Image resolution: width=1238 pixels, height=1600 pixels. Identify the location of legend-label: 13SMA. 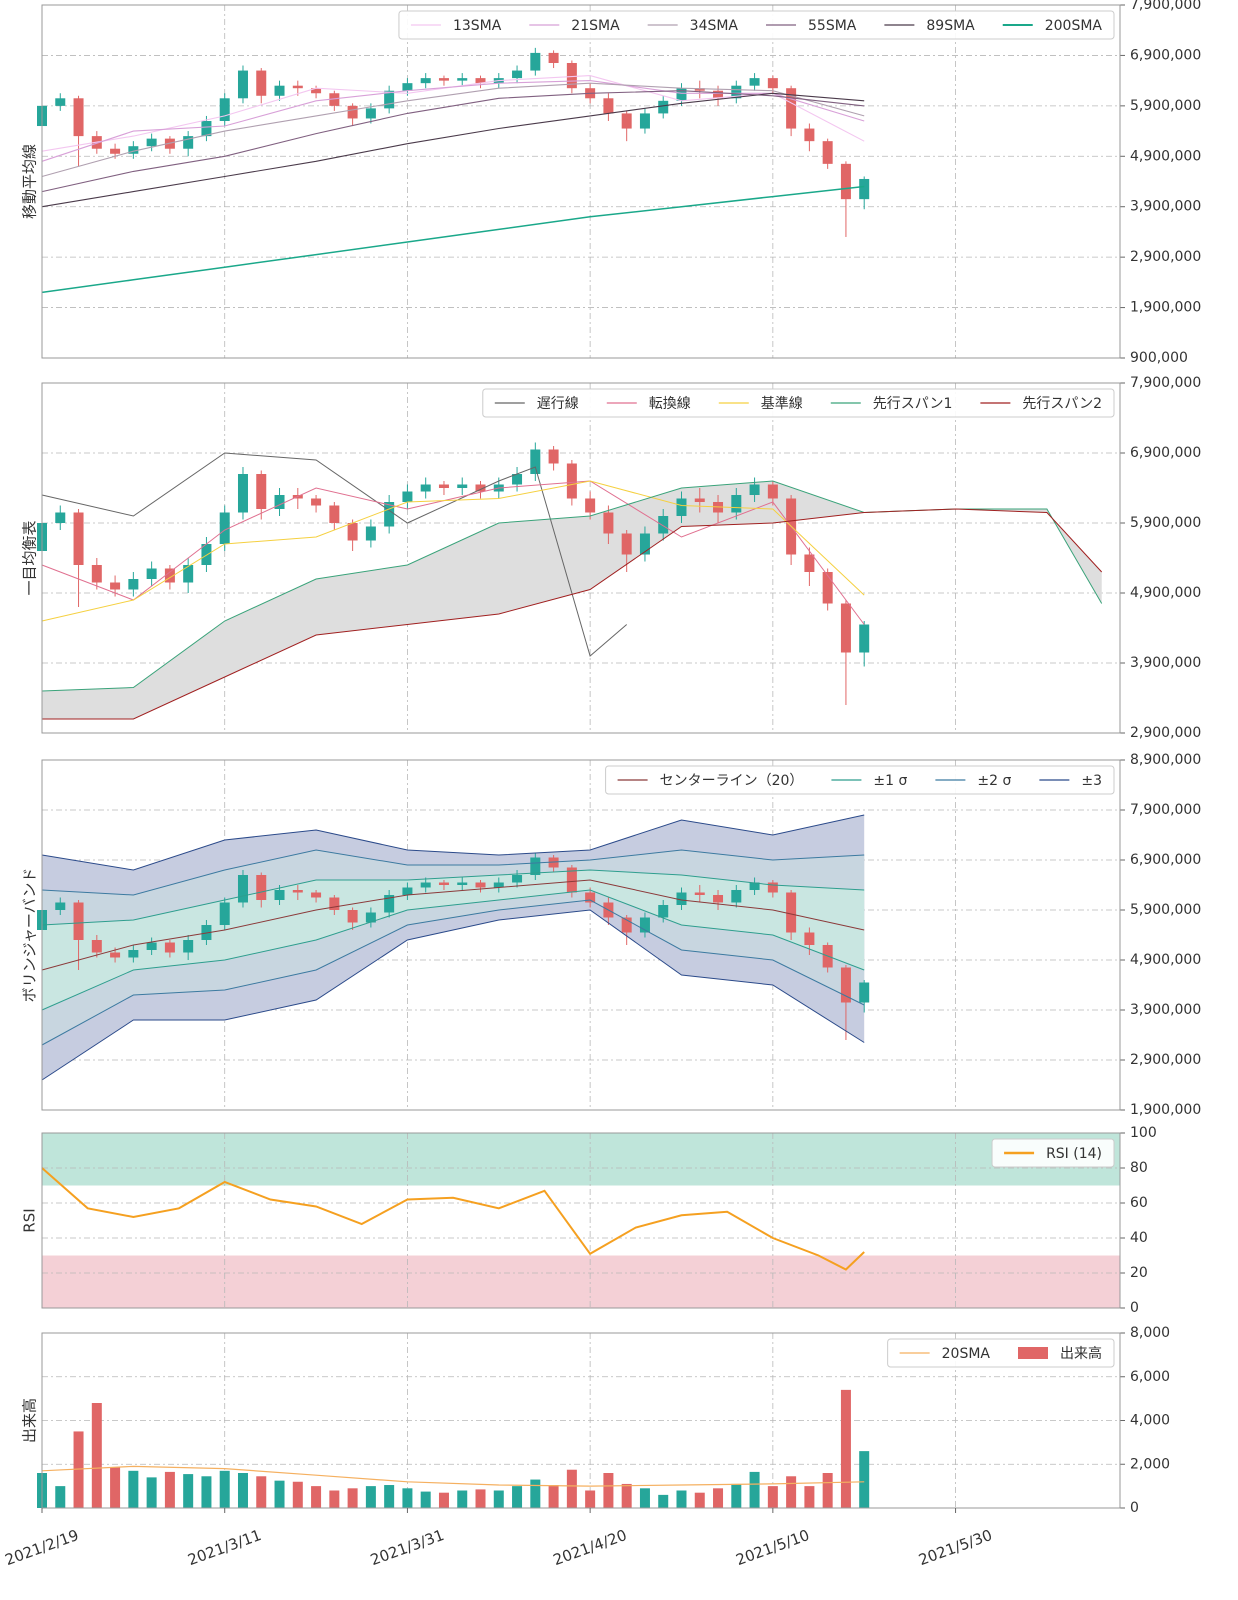
(477, 26).